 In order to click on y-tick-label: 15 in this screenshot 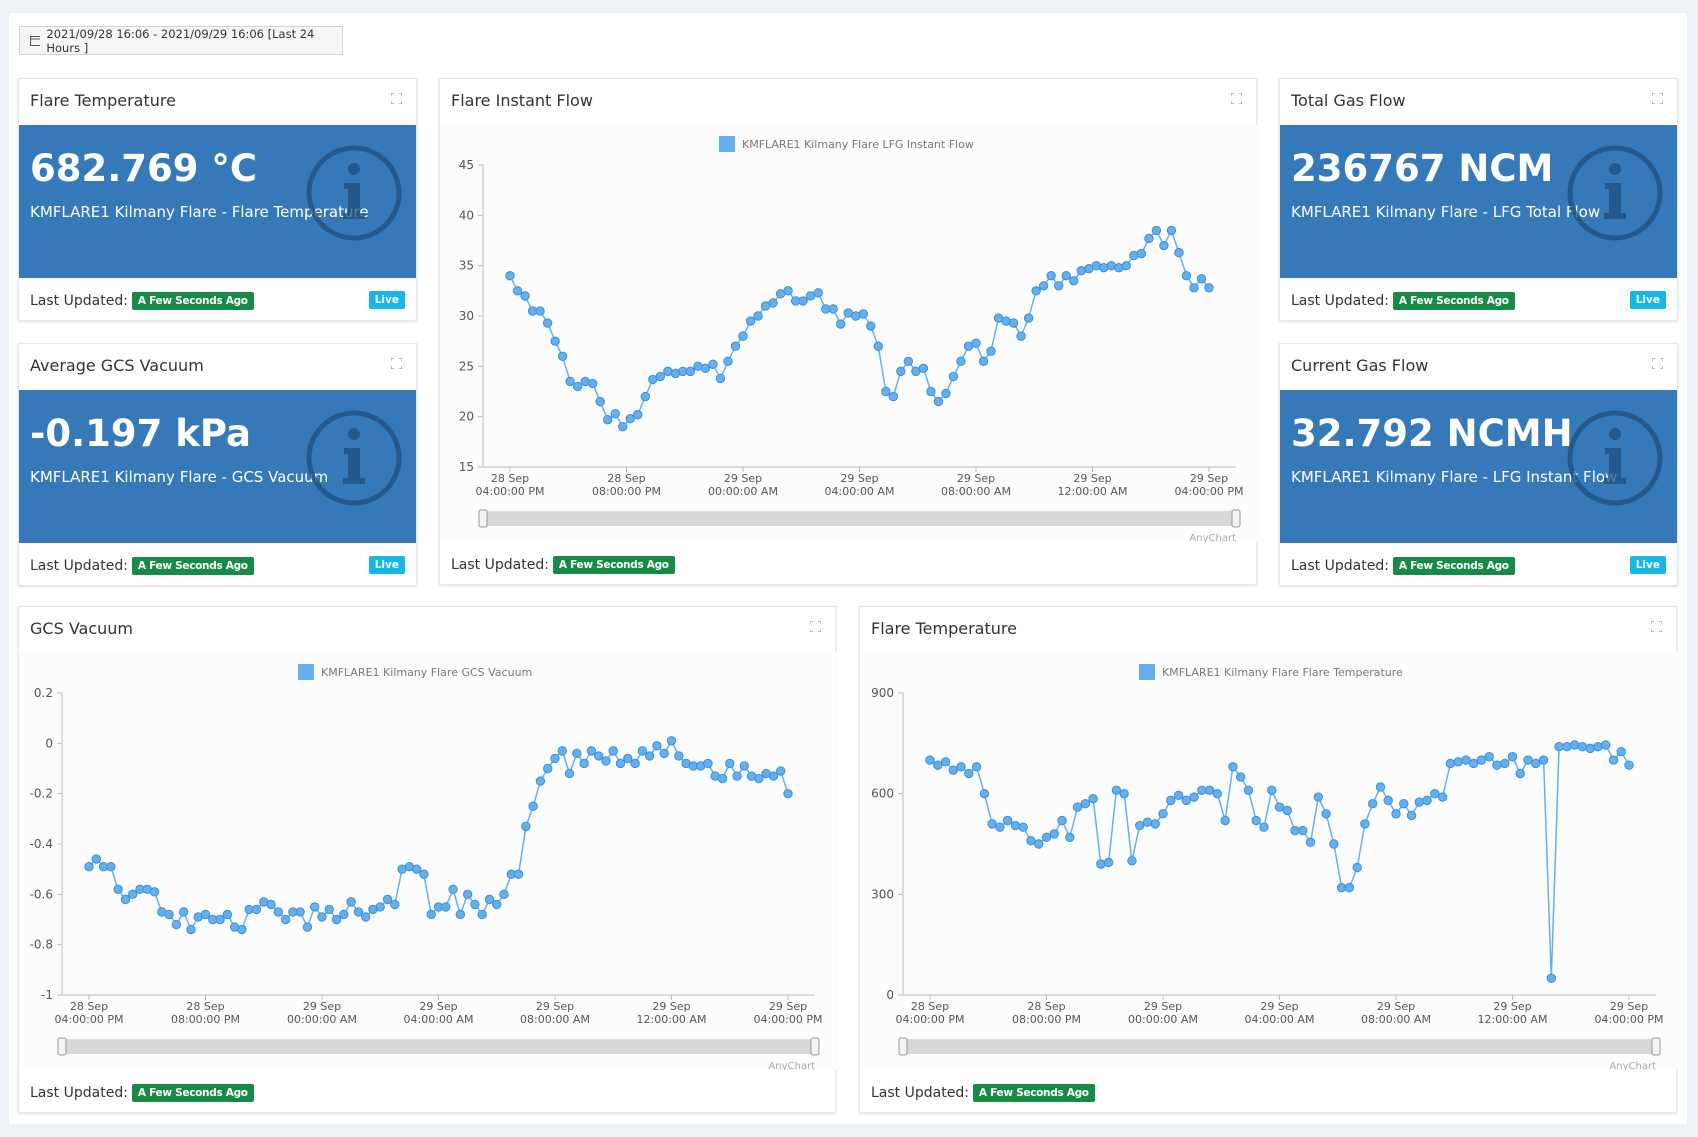, I will do `click(466, 467)`.